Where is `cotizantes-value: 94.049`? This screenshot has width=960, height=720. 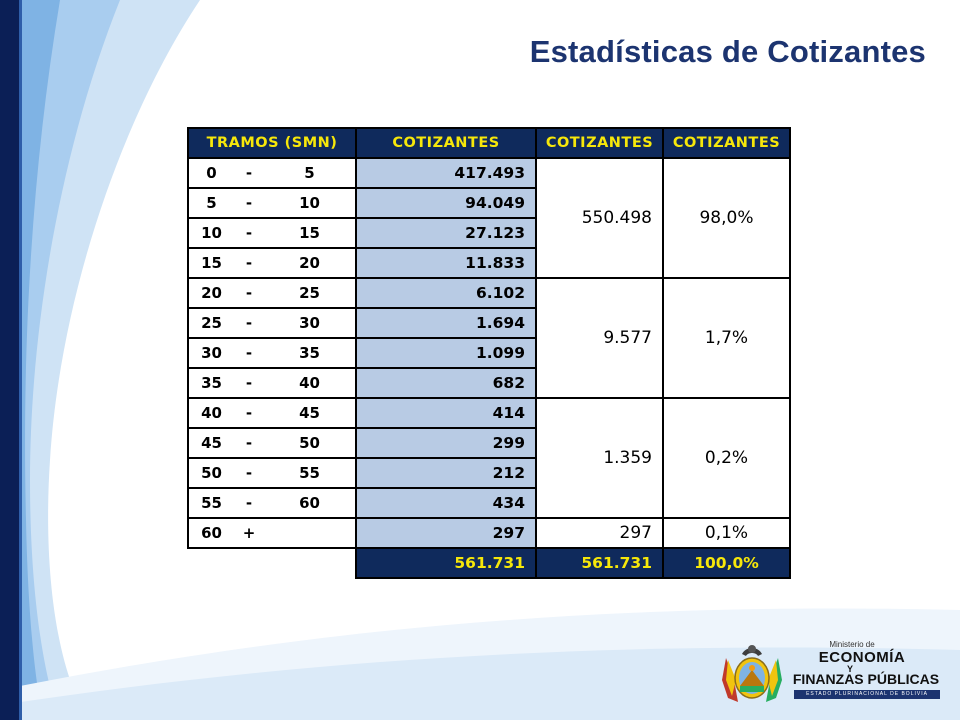 cotizantes-value: 94.049 is located at coordinates (446, 203).